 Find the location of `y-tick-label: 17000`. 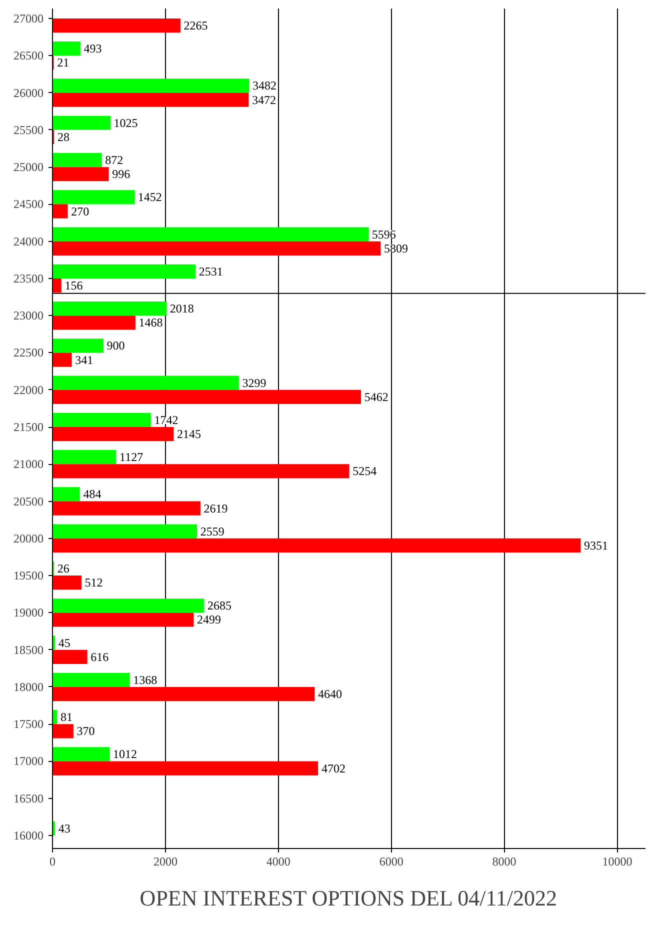

y-tick-label: 17000 is located at coordinates (29, 761).